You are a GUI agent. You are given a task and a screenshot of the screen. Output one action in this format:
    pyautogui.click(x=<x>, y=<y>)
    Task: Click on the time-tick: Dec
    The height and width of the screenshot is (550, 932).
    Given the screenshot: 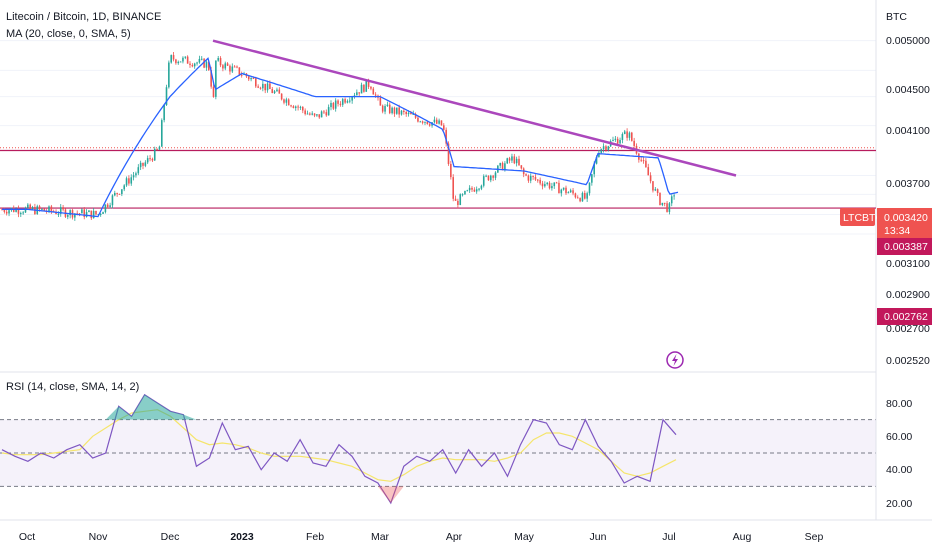 What is the action you would take?
    pyautogui.click(x=170, y=537)
    